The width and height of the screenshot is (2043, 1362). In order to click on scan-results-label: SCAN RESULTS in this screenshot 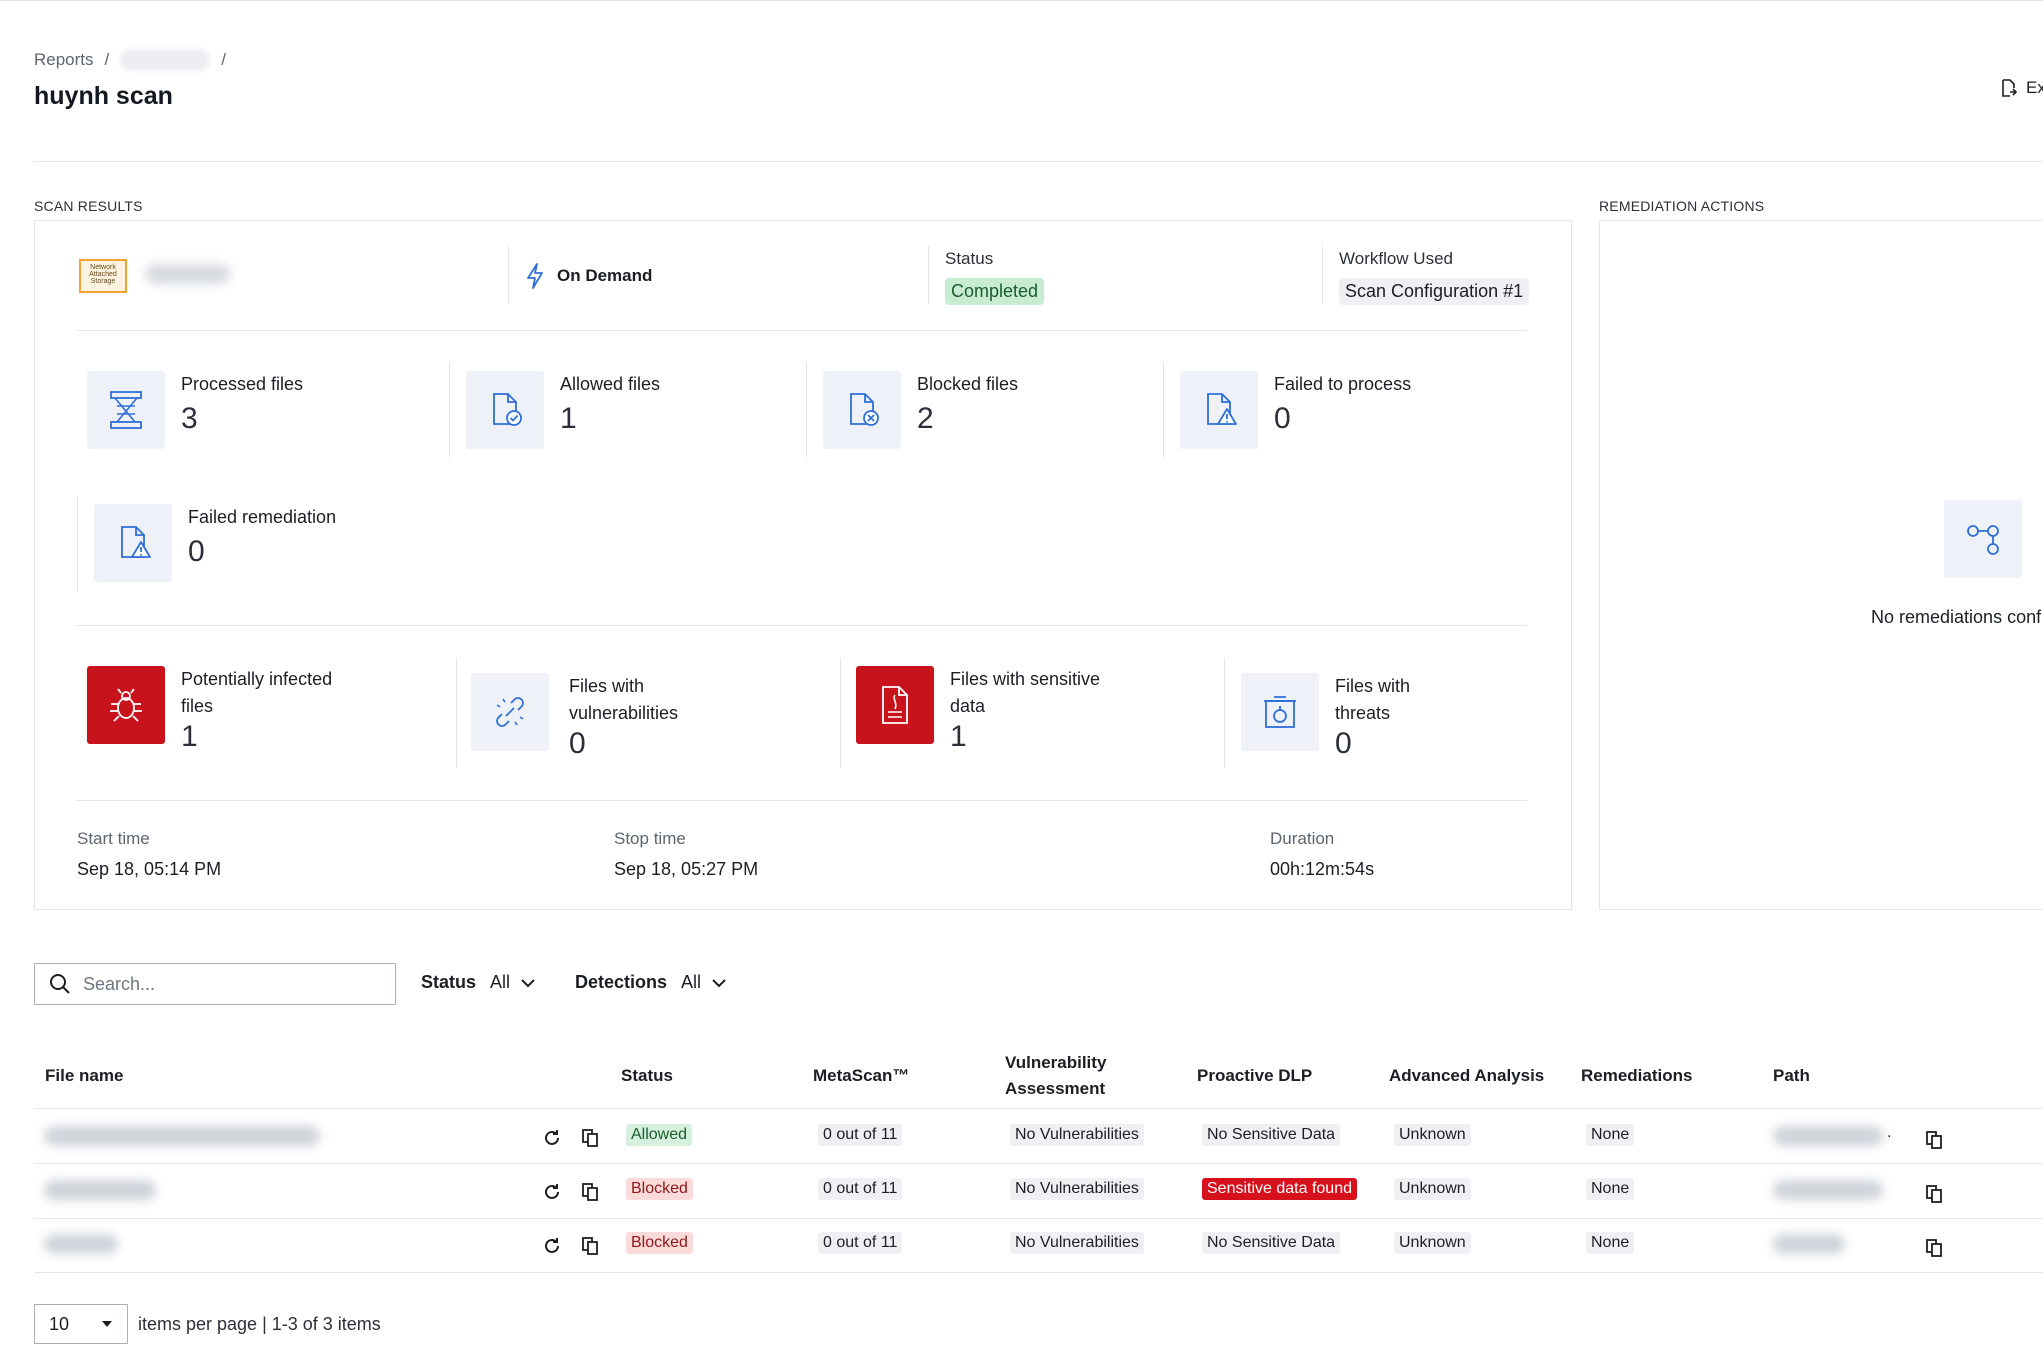, I will do `click(88, 206)`.